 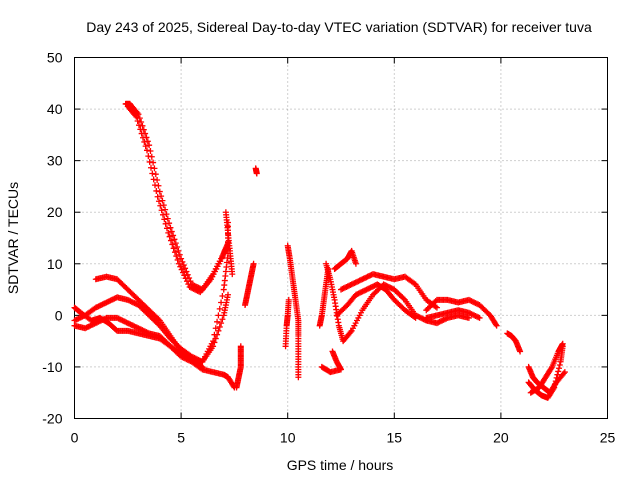 I want to click on series-arc-t, so click(x=453, y=314).